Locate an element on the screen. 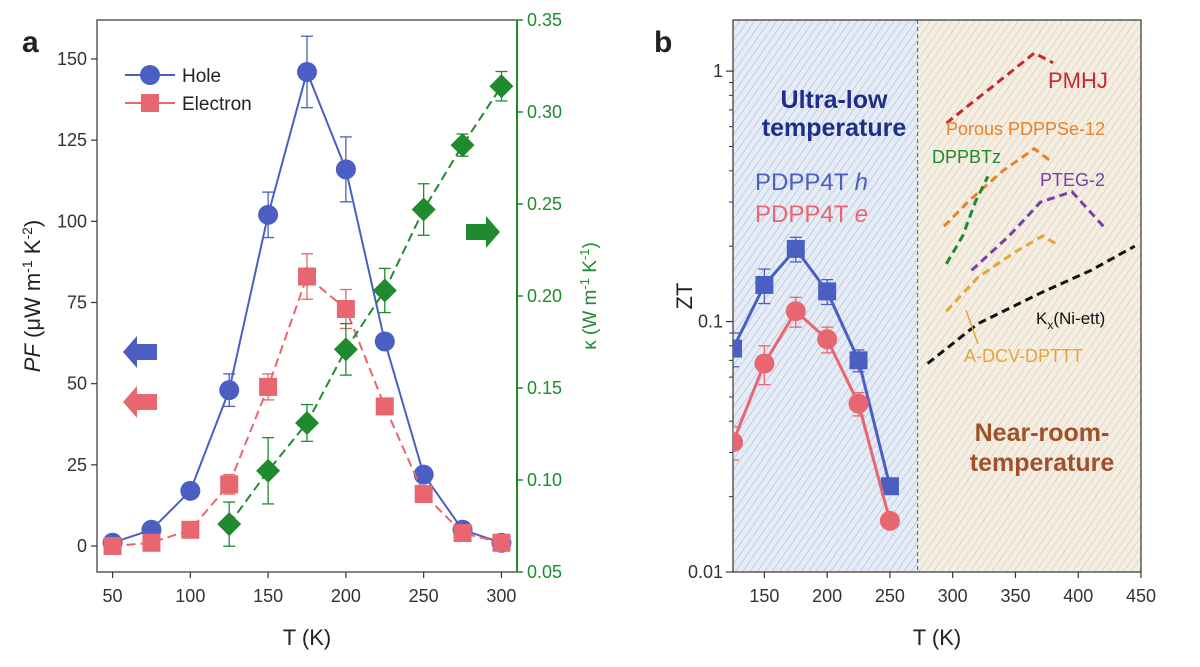 This screenshot has width=1200, height=667. a-x-tick-label: 250 is located at coordinates (424, 596).